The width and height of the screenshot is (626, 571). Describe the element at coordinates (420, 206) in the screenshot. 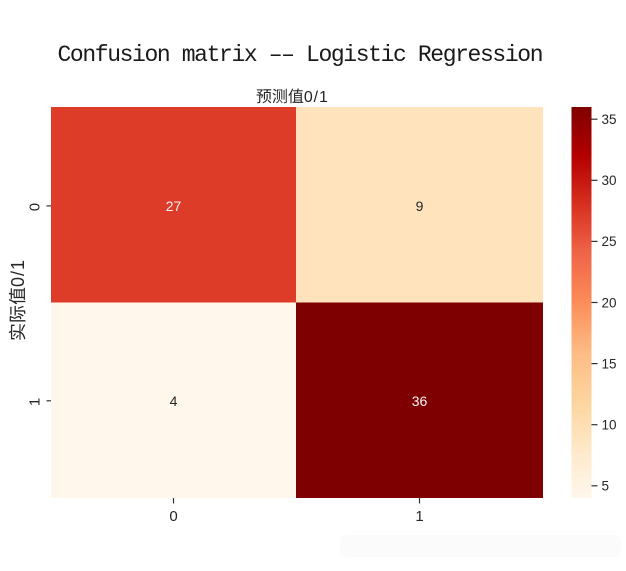

I see `svg-text: 9` at that location.